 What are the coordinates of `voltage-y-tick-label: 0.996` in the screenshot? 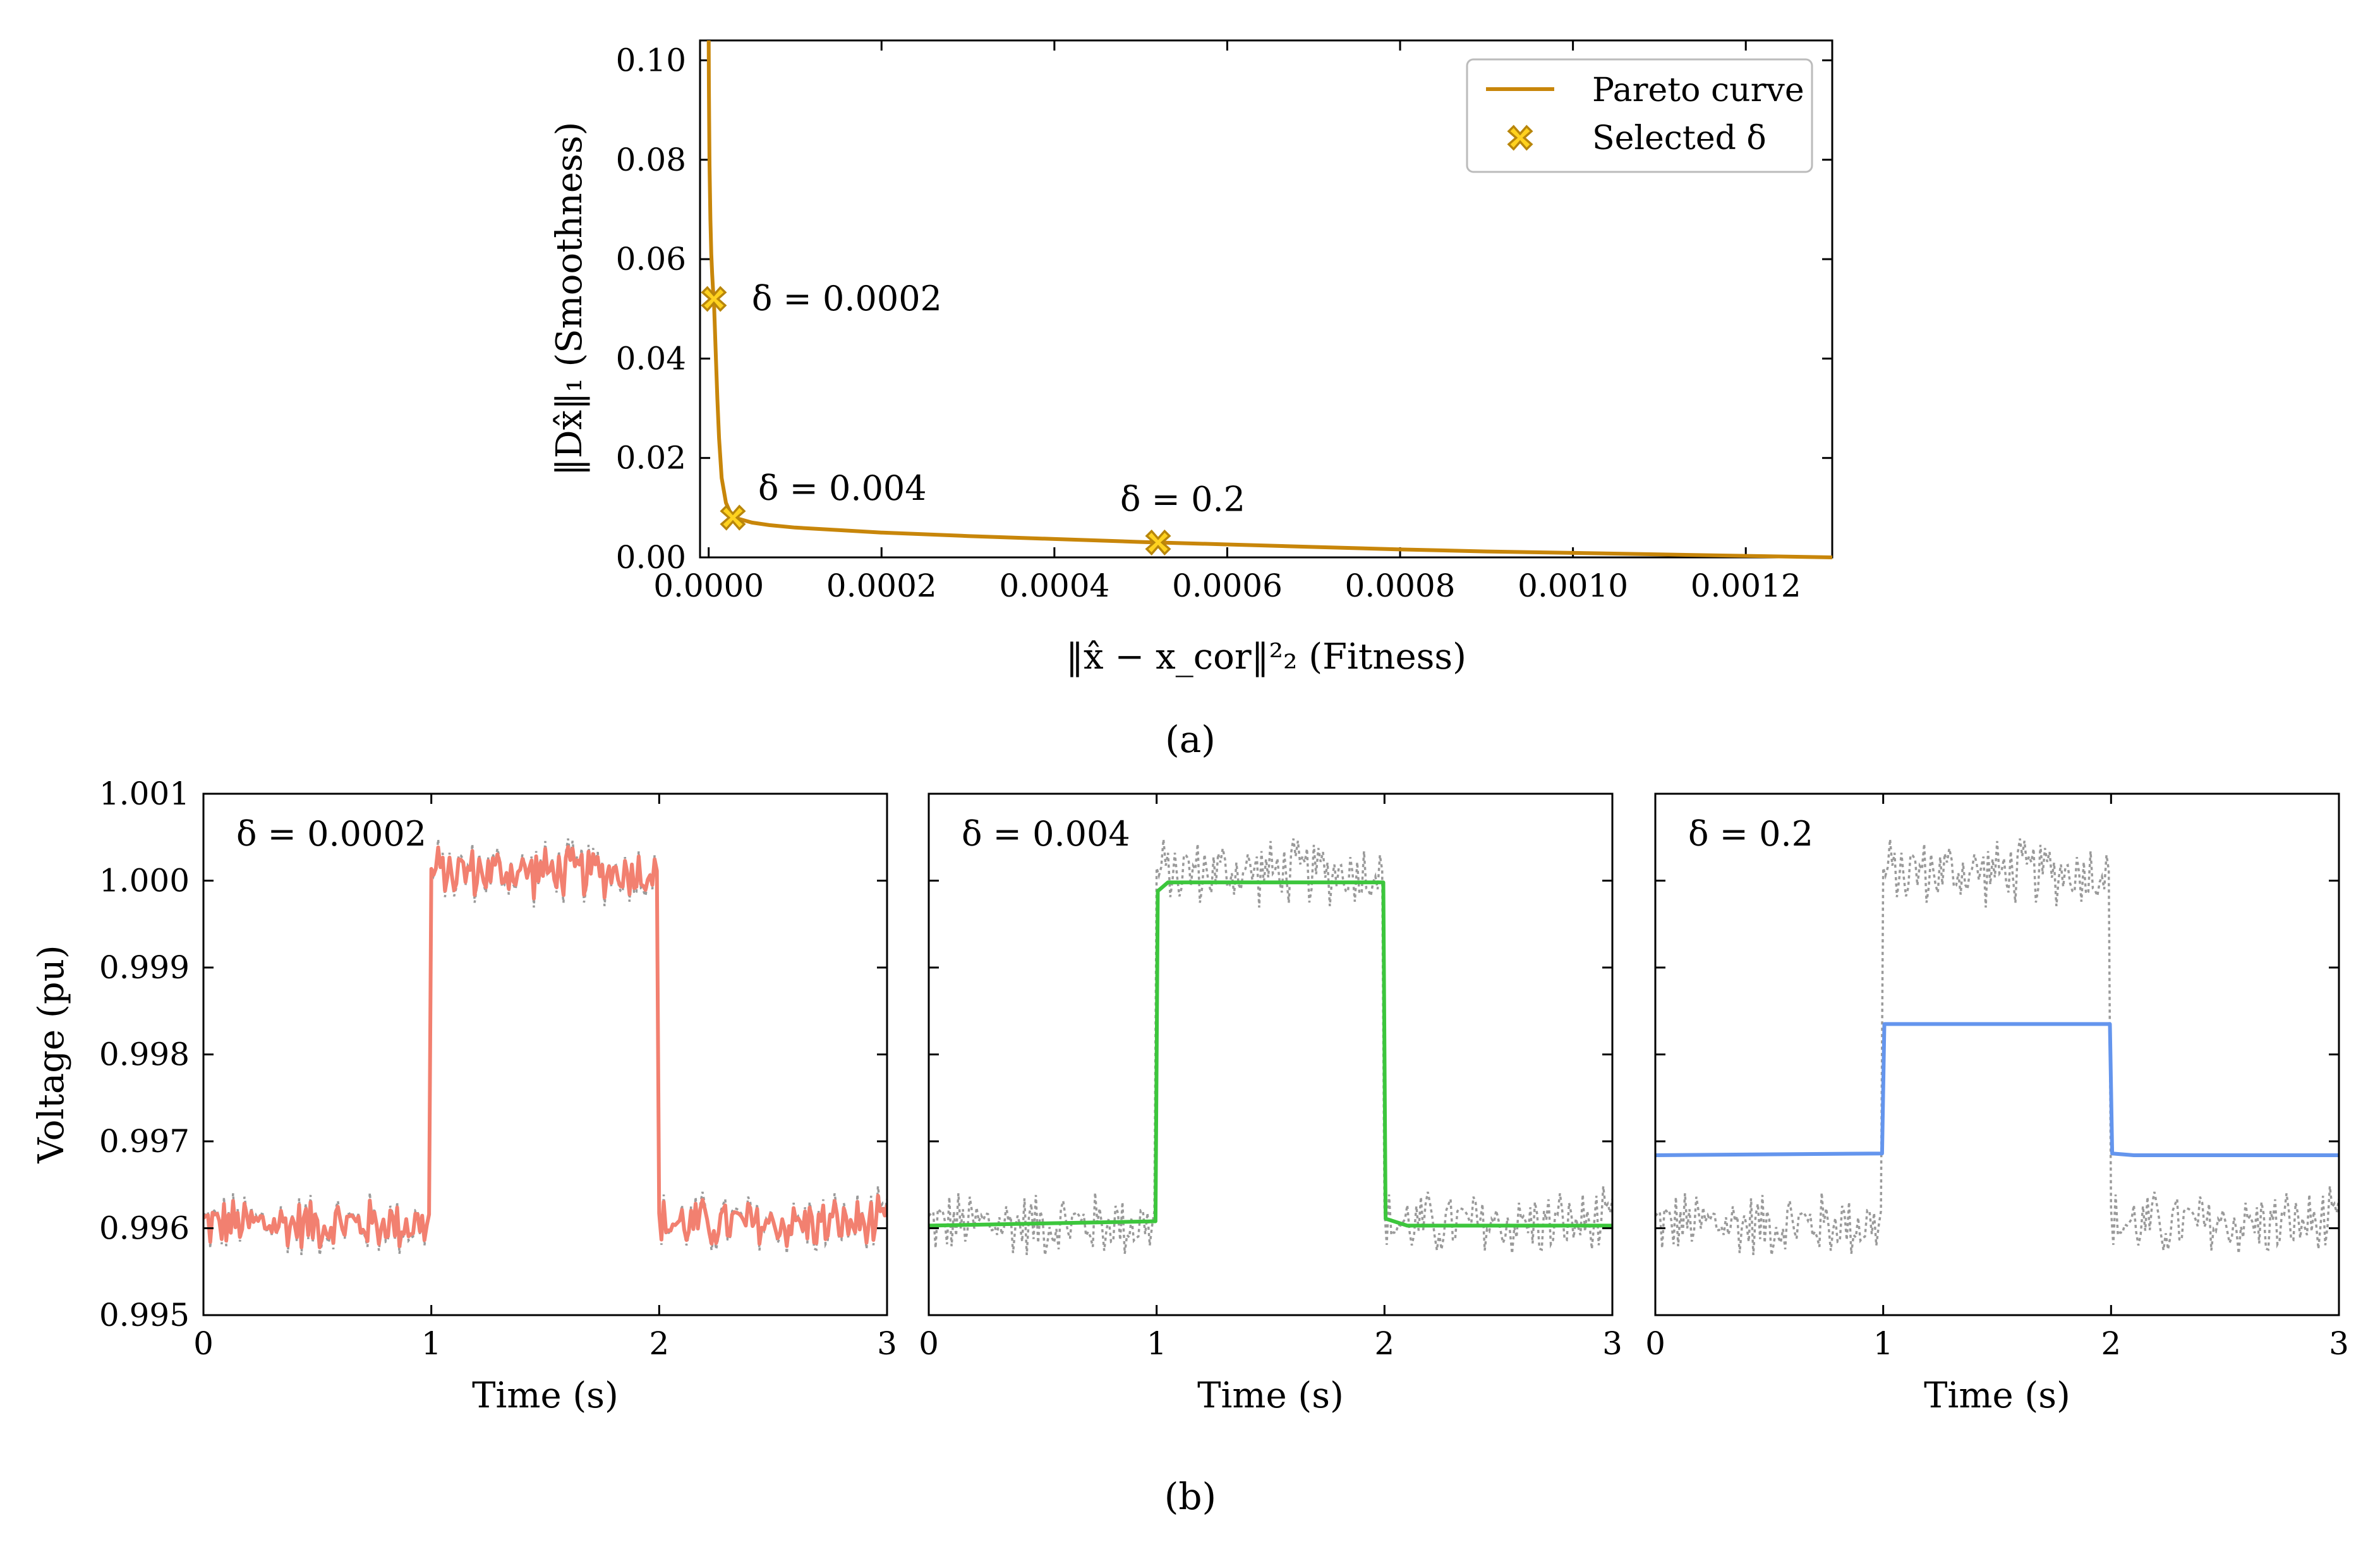 It's located at (144, 1228).